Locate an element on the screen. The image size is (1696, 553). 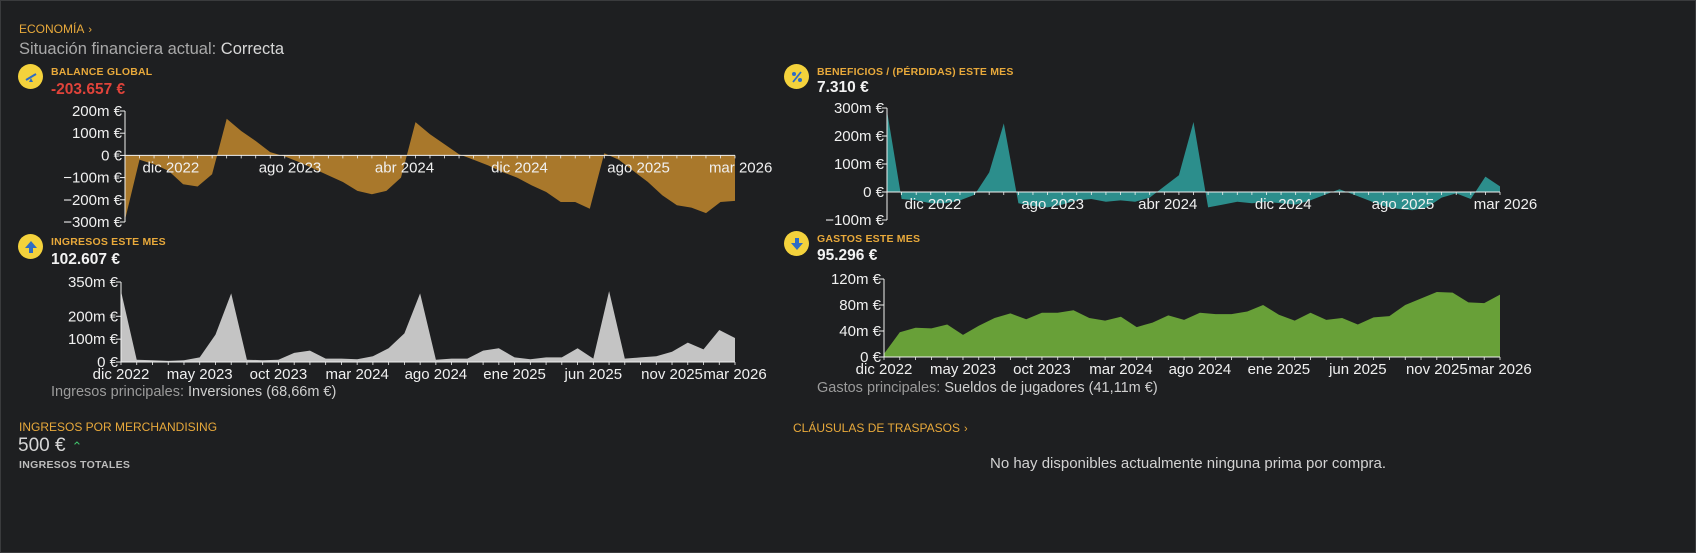
balance-value: -203.657 € is located at coordinates (88, 89).